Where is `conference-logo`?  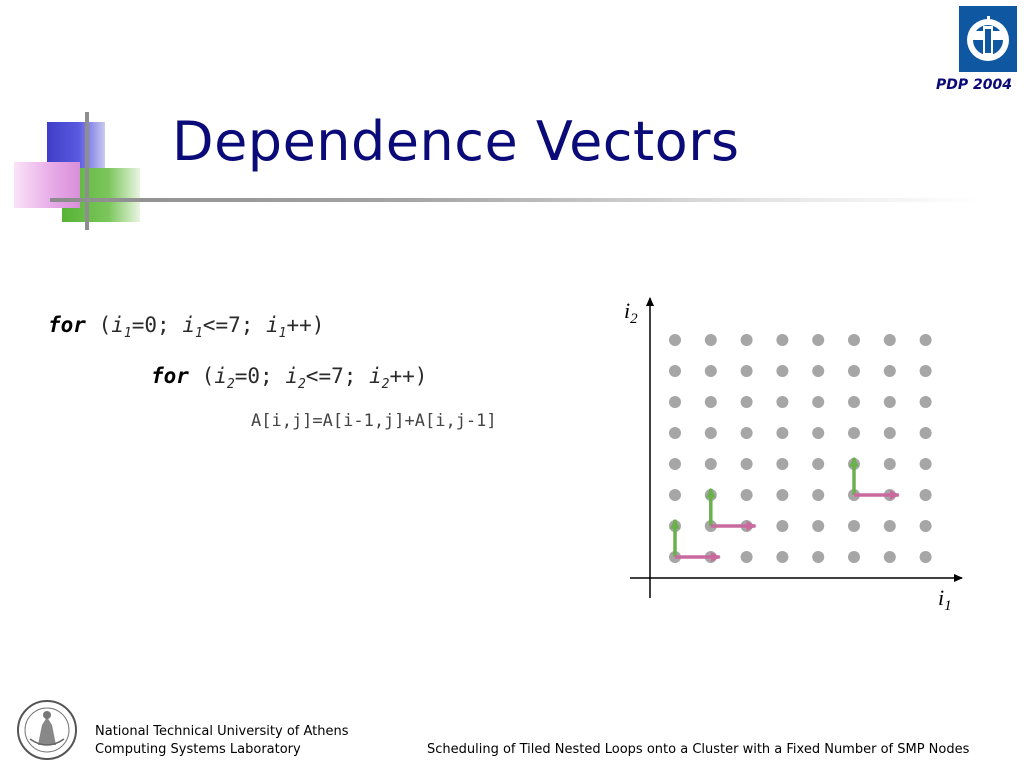
conference-logo is located at coordinates (988, 39).